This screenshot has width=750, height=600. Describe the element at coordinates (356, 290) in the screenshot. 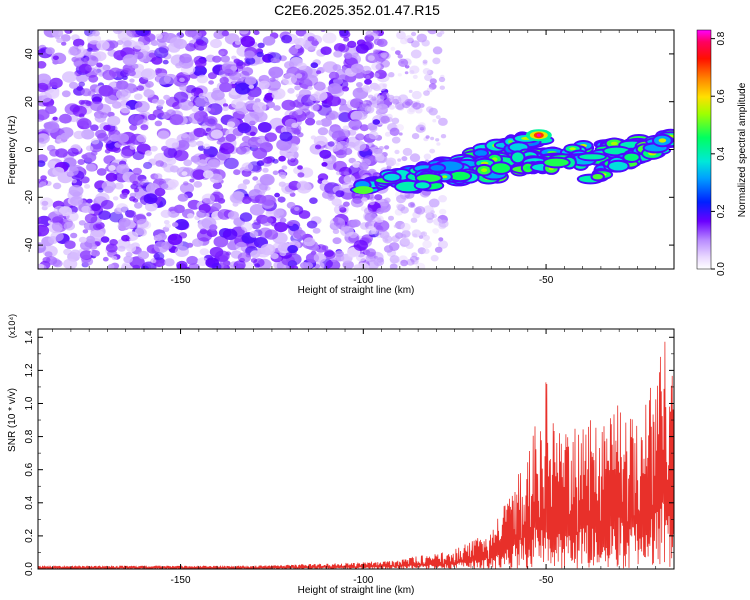

I see `spectrogram-x-axis-label: Height of straight line (km)` at that location.